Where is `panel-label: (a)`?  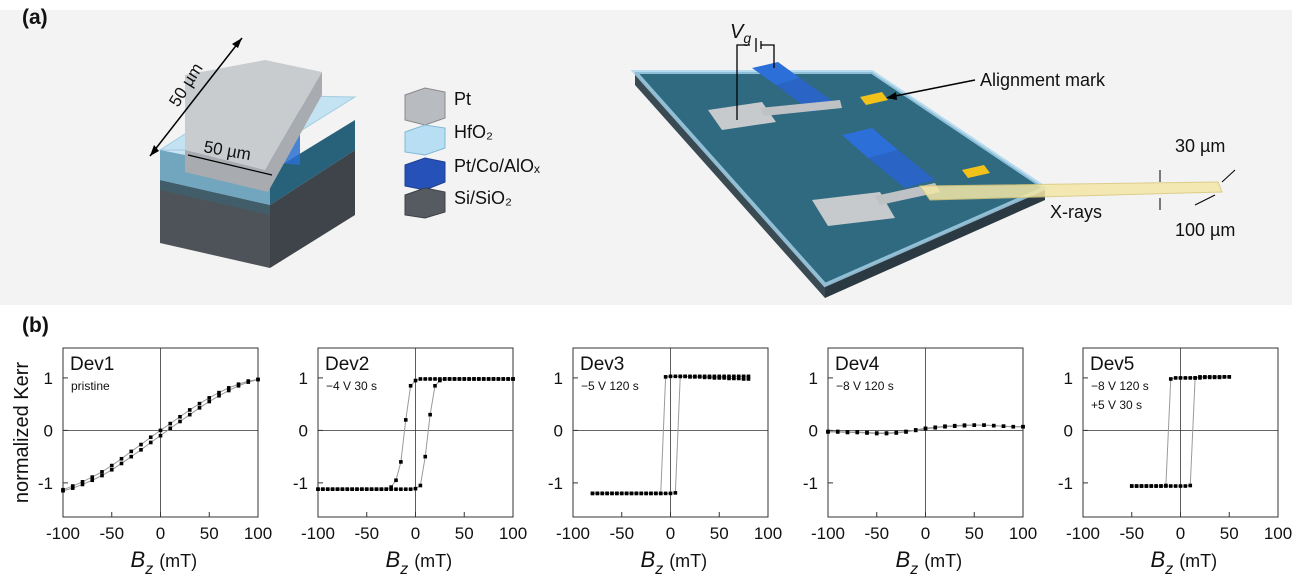 panel-label: (a) is located at coordinates (35, 17).